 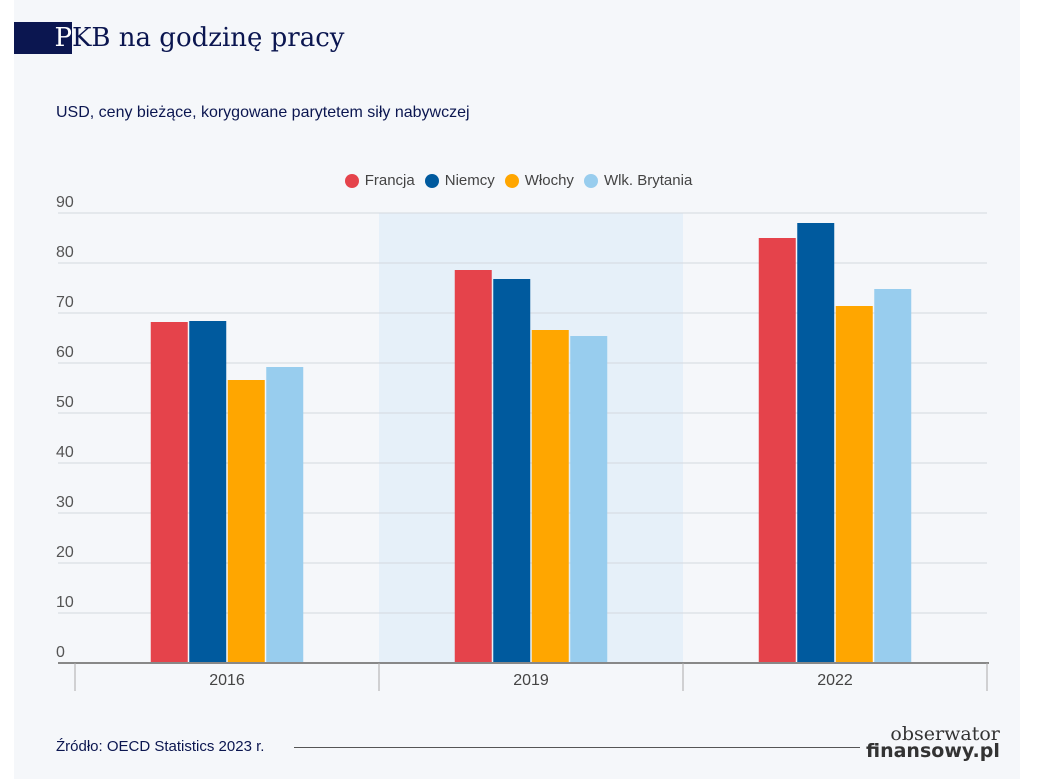 I want to click on legend-label: Włochy, so click(x=549, y=180).